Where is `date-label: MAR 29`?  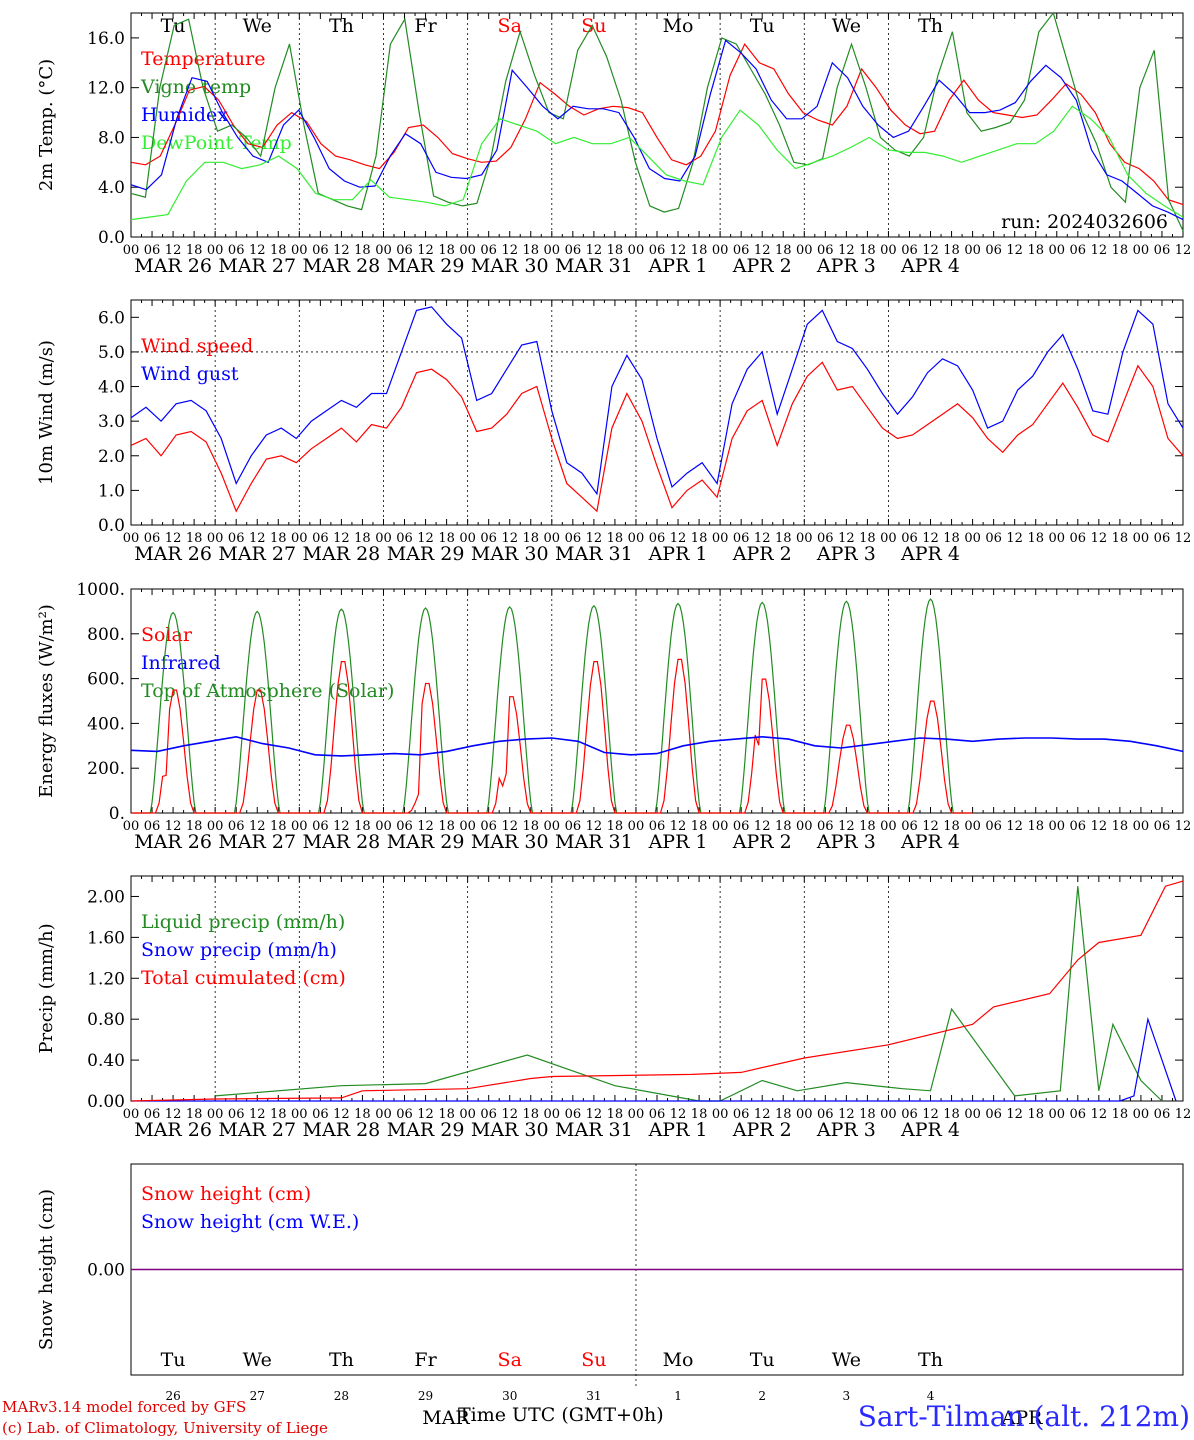 date-label: MAR 29 is located at coordinates (426, 842).